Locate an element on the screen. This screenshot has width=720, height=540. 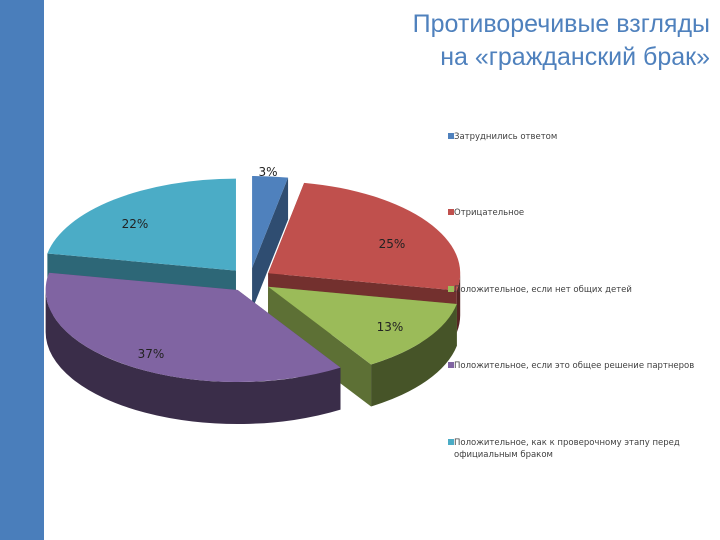
legend-item: Затруднились ответом is located at coordinates (579, 137).